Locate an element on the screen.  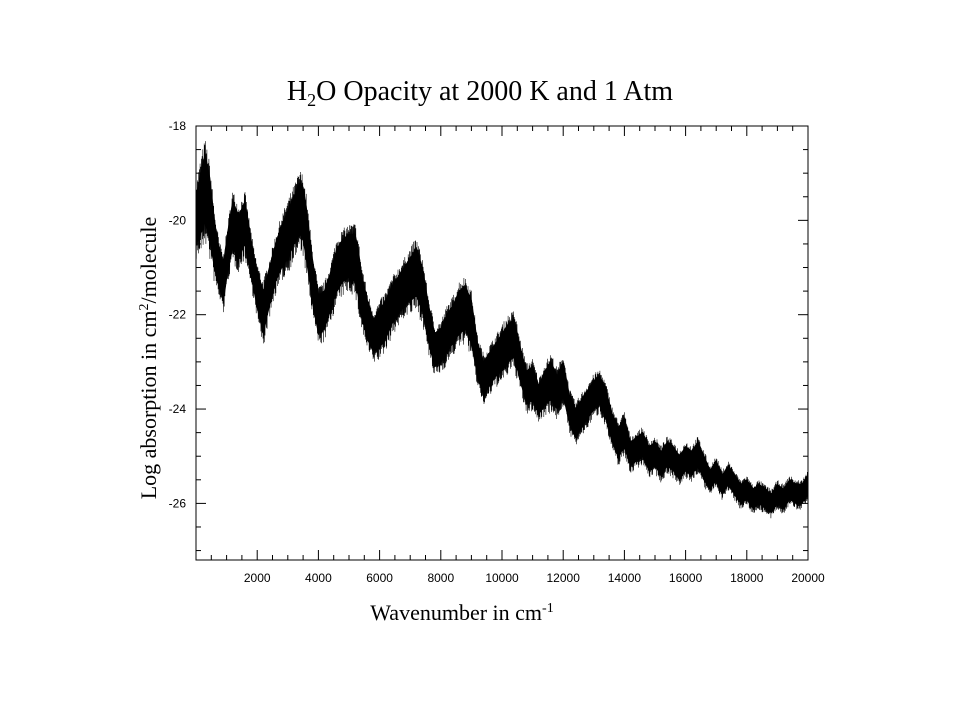
x-tick-label: 8000 is located at coordinates (440, 578).